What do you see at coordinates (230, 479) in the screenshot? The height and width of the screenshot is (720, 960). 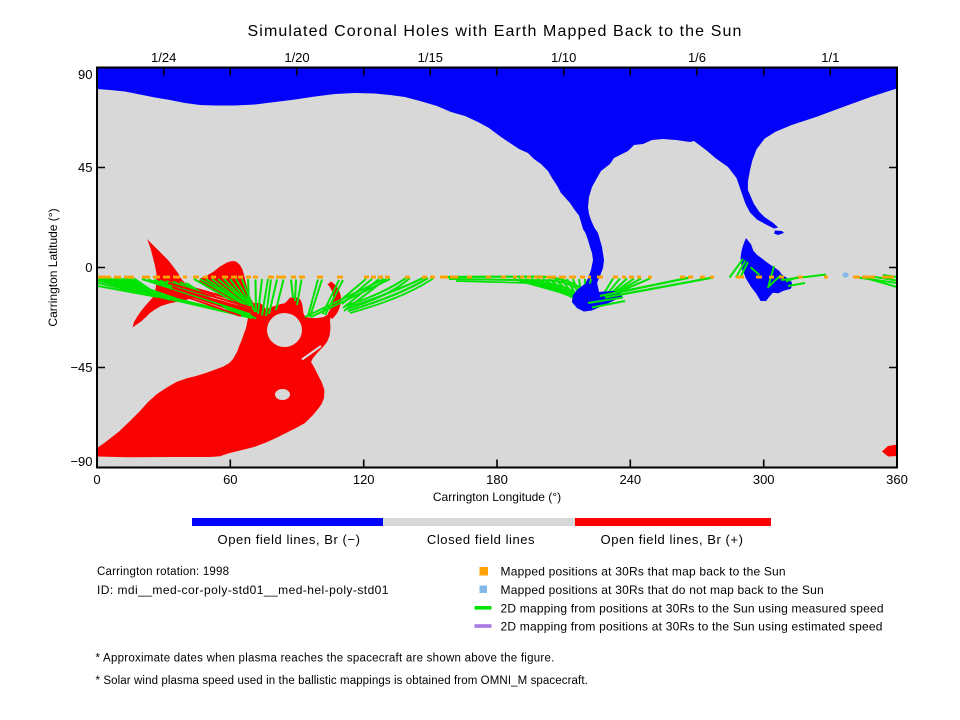 I see `svg-text: 60` at bounding box center [230, 479].